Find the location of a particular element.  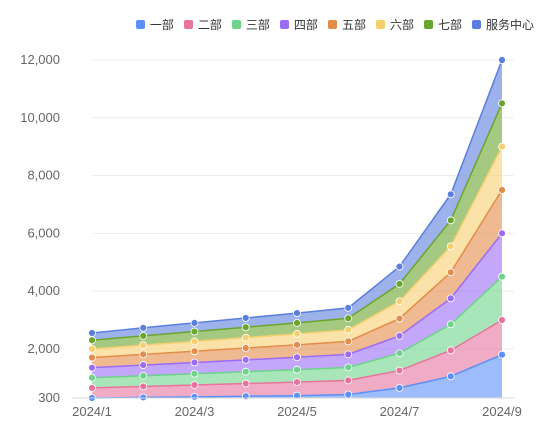

y-tick-label: 4,000 is located at coordinates (43, 290).